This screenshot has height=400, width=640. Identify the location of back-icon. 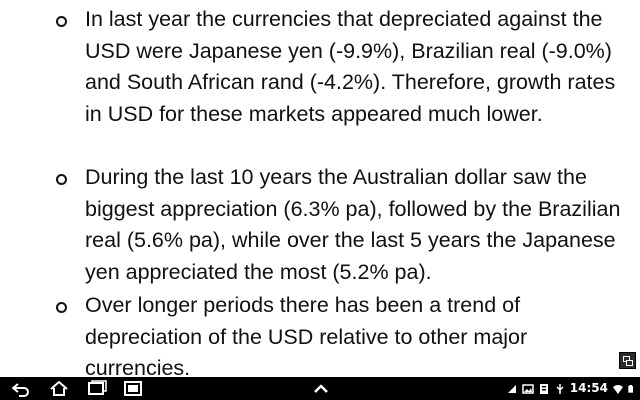
(21, 388).